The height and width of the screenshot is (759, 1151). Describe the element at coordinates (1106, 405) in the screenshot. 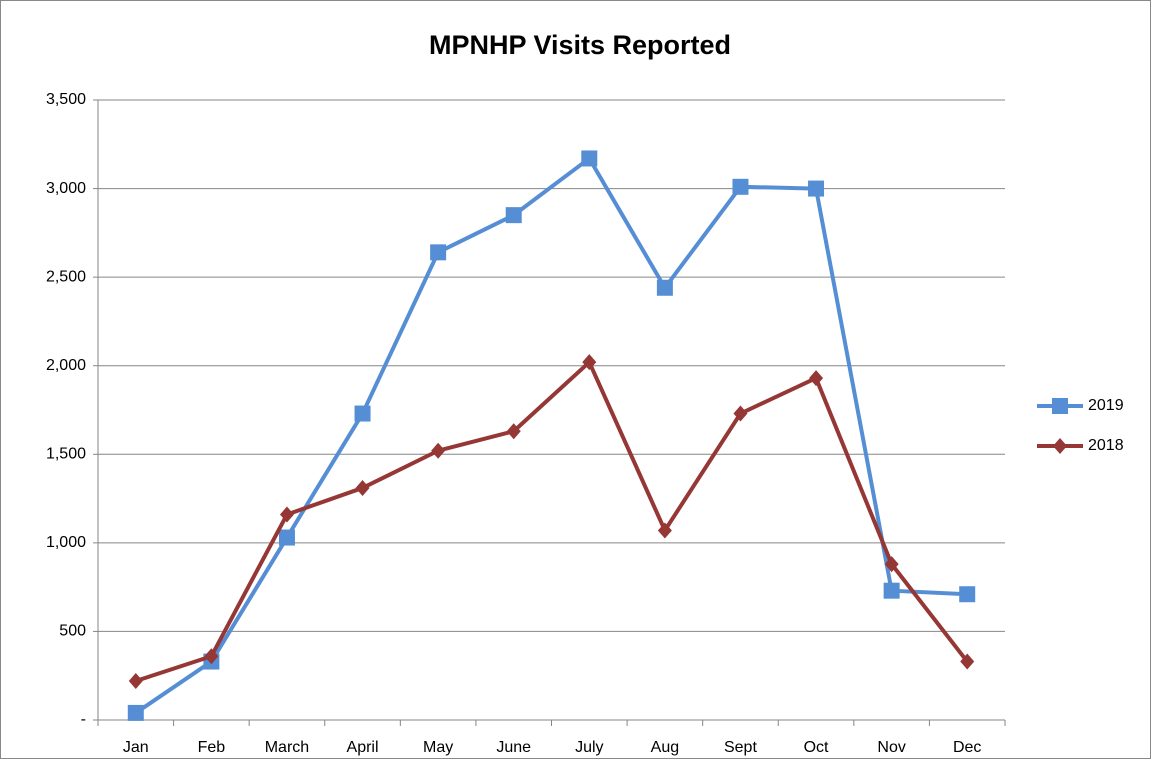

I see `legend-label: 2019` at that location.